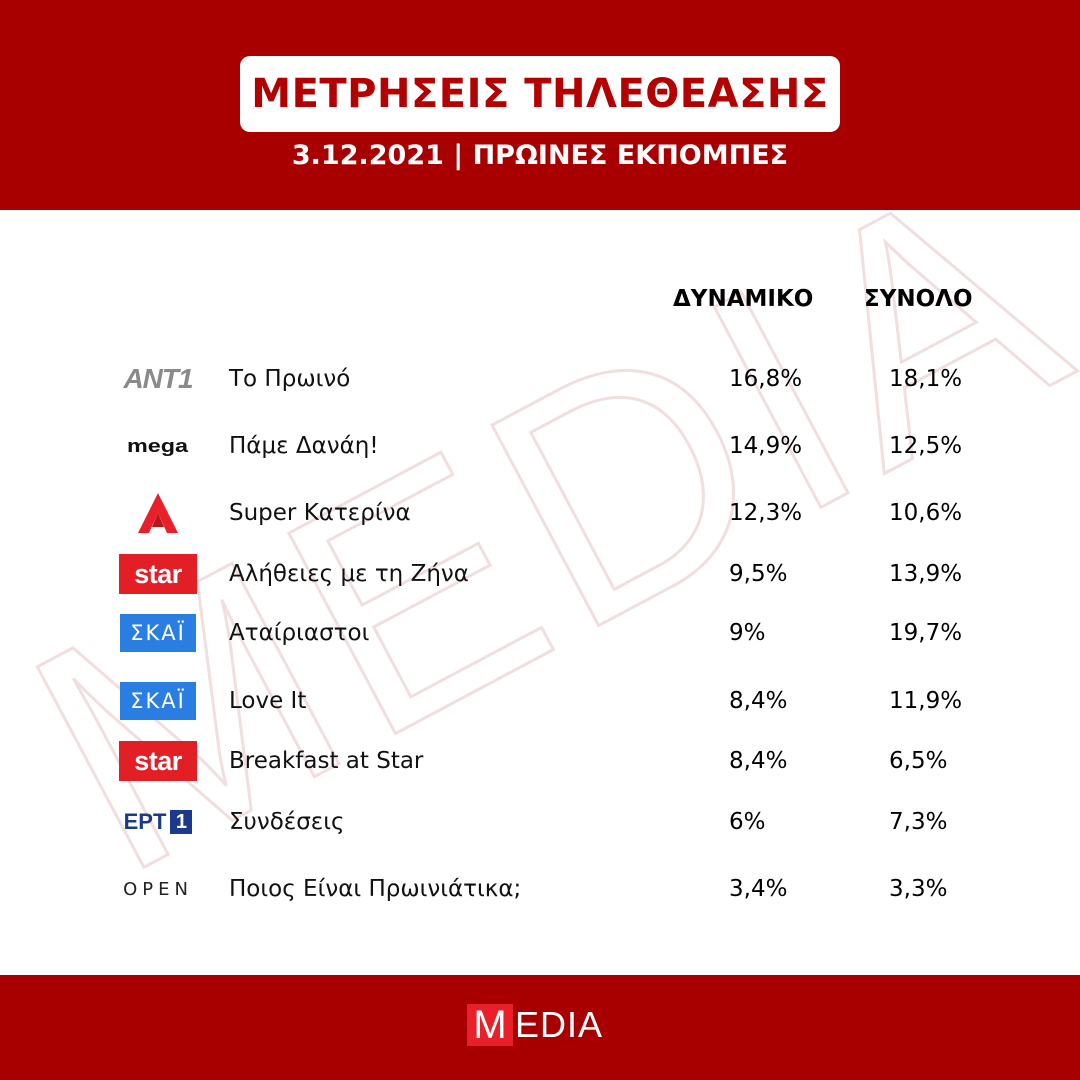 The height and width of the screenshot is (1080, 1080). Describe the element at coordinates (540, 633) in the screenshot. I see `table-row: ΣΚΑΪ Αταίριαστοι 9% 19,7%` at that location.